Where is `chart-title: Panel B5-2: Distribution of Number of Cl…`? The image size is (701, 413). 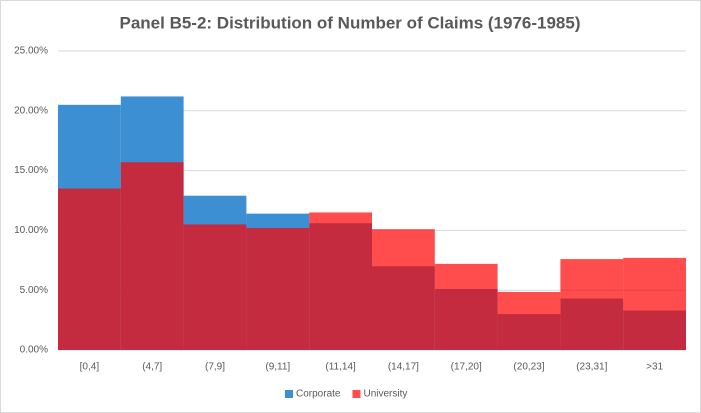
chart-title: Panel B5-2: Distribution of Number of Cl… is located at coordinates (350, 22).